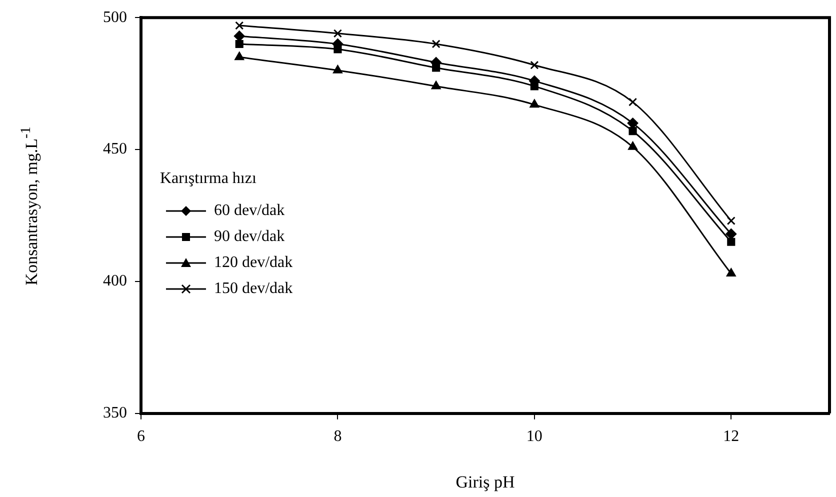 The height and width of the screenshot is (497, 836). Describe the element at coordinates (115, 17) in the screenshot. I see `y-tick-label: 500` at that location.